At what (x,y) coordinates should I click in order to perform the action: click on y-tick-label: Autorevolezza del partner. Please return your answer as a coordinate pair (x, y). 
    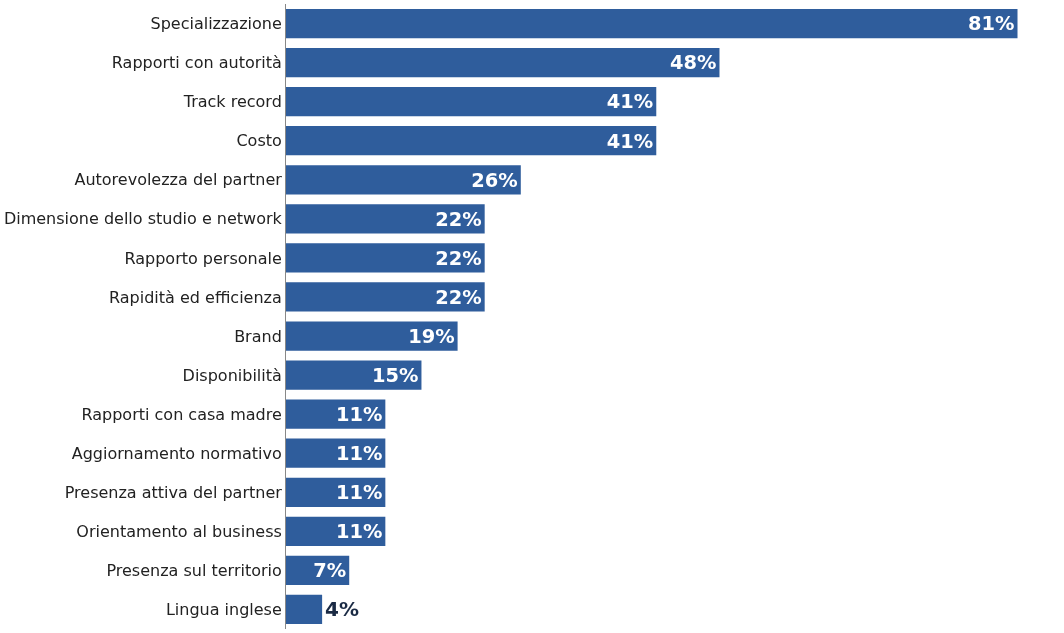
    Looking at the image, I should click on (178, 180).